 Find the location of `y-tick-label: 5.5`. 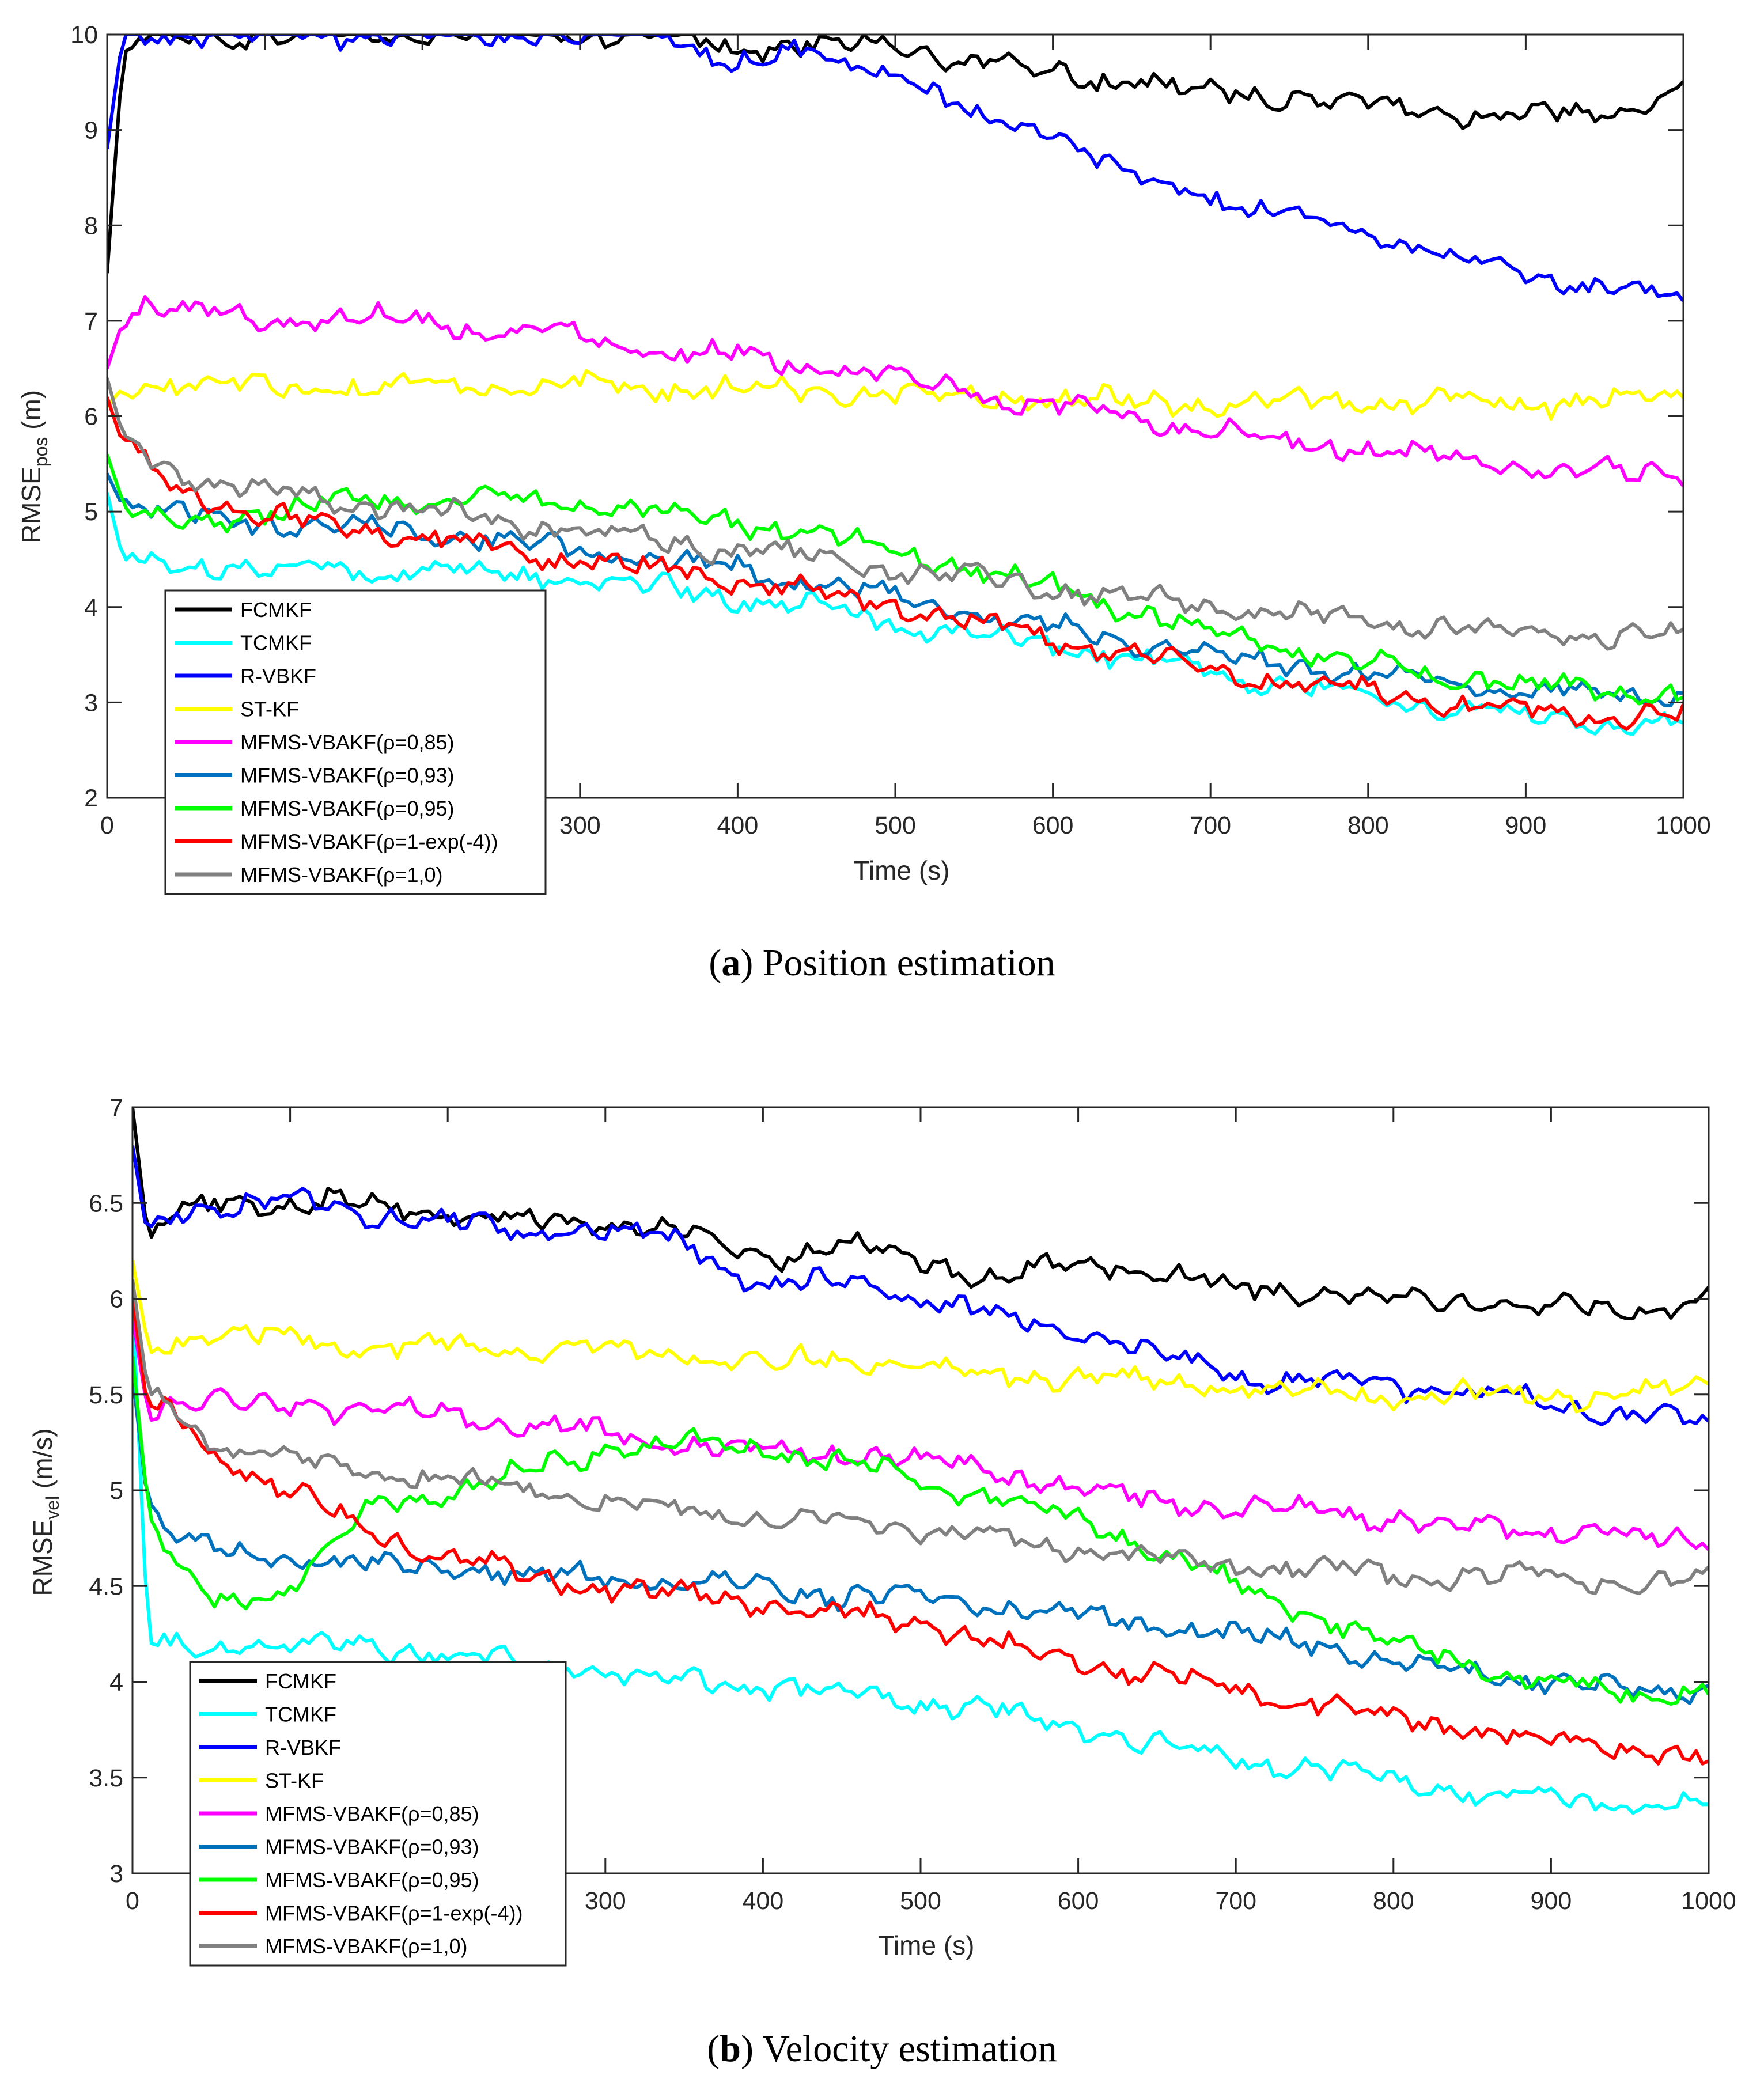

y-tick-label: 5.5 is located at coordinates (106, 1395).